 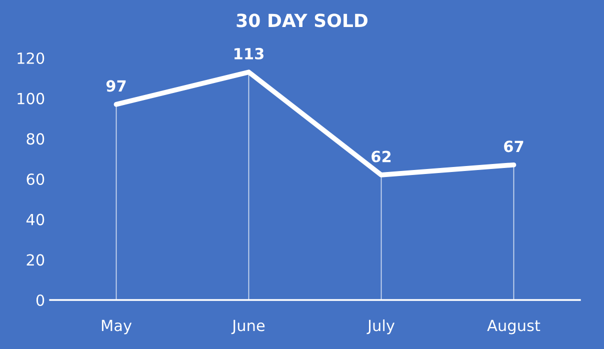 What do you see at coordinates (249, 54) in the screenshot?
I see `data-label: 113` at bounding box center [249, 54].